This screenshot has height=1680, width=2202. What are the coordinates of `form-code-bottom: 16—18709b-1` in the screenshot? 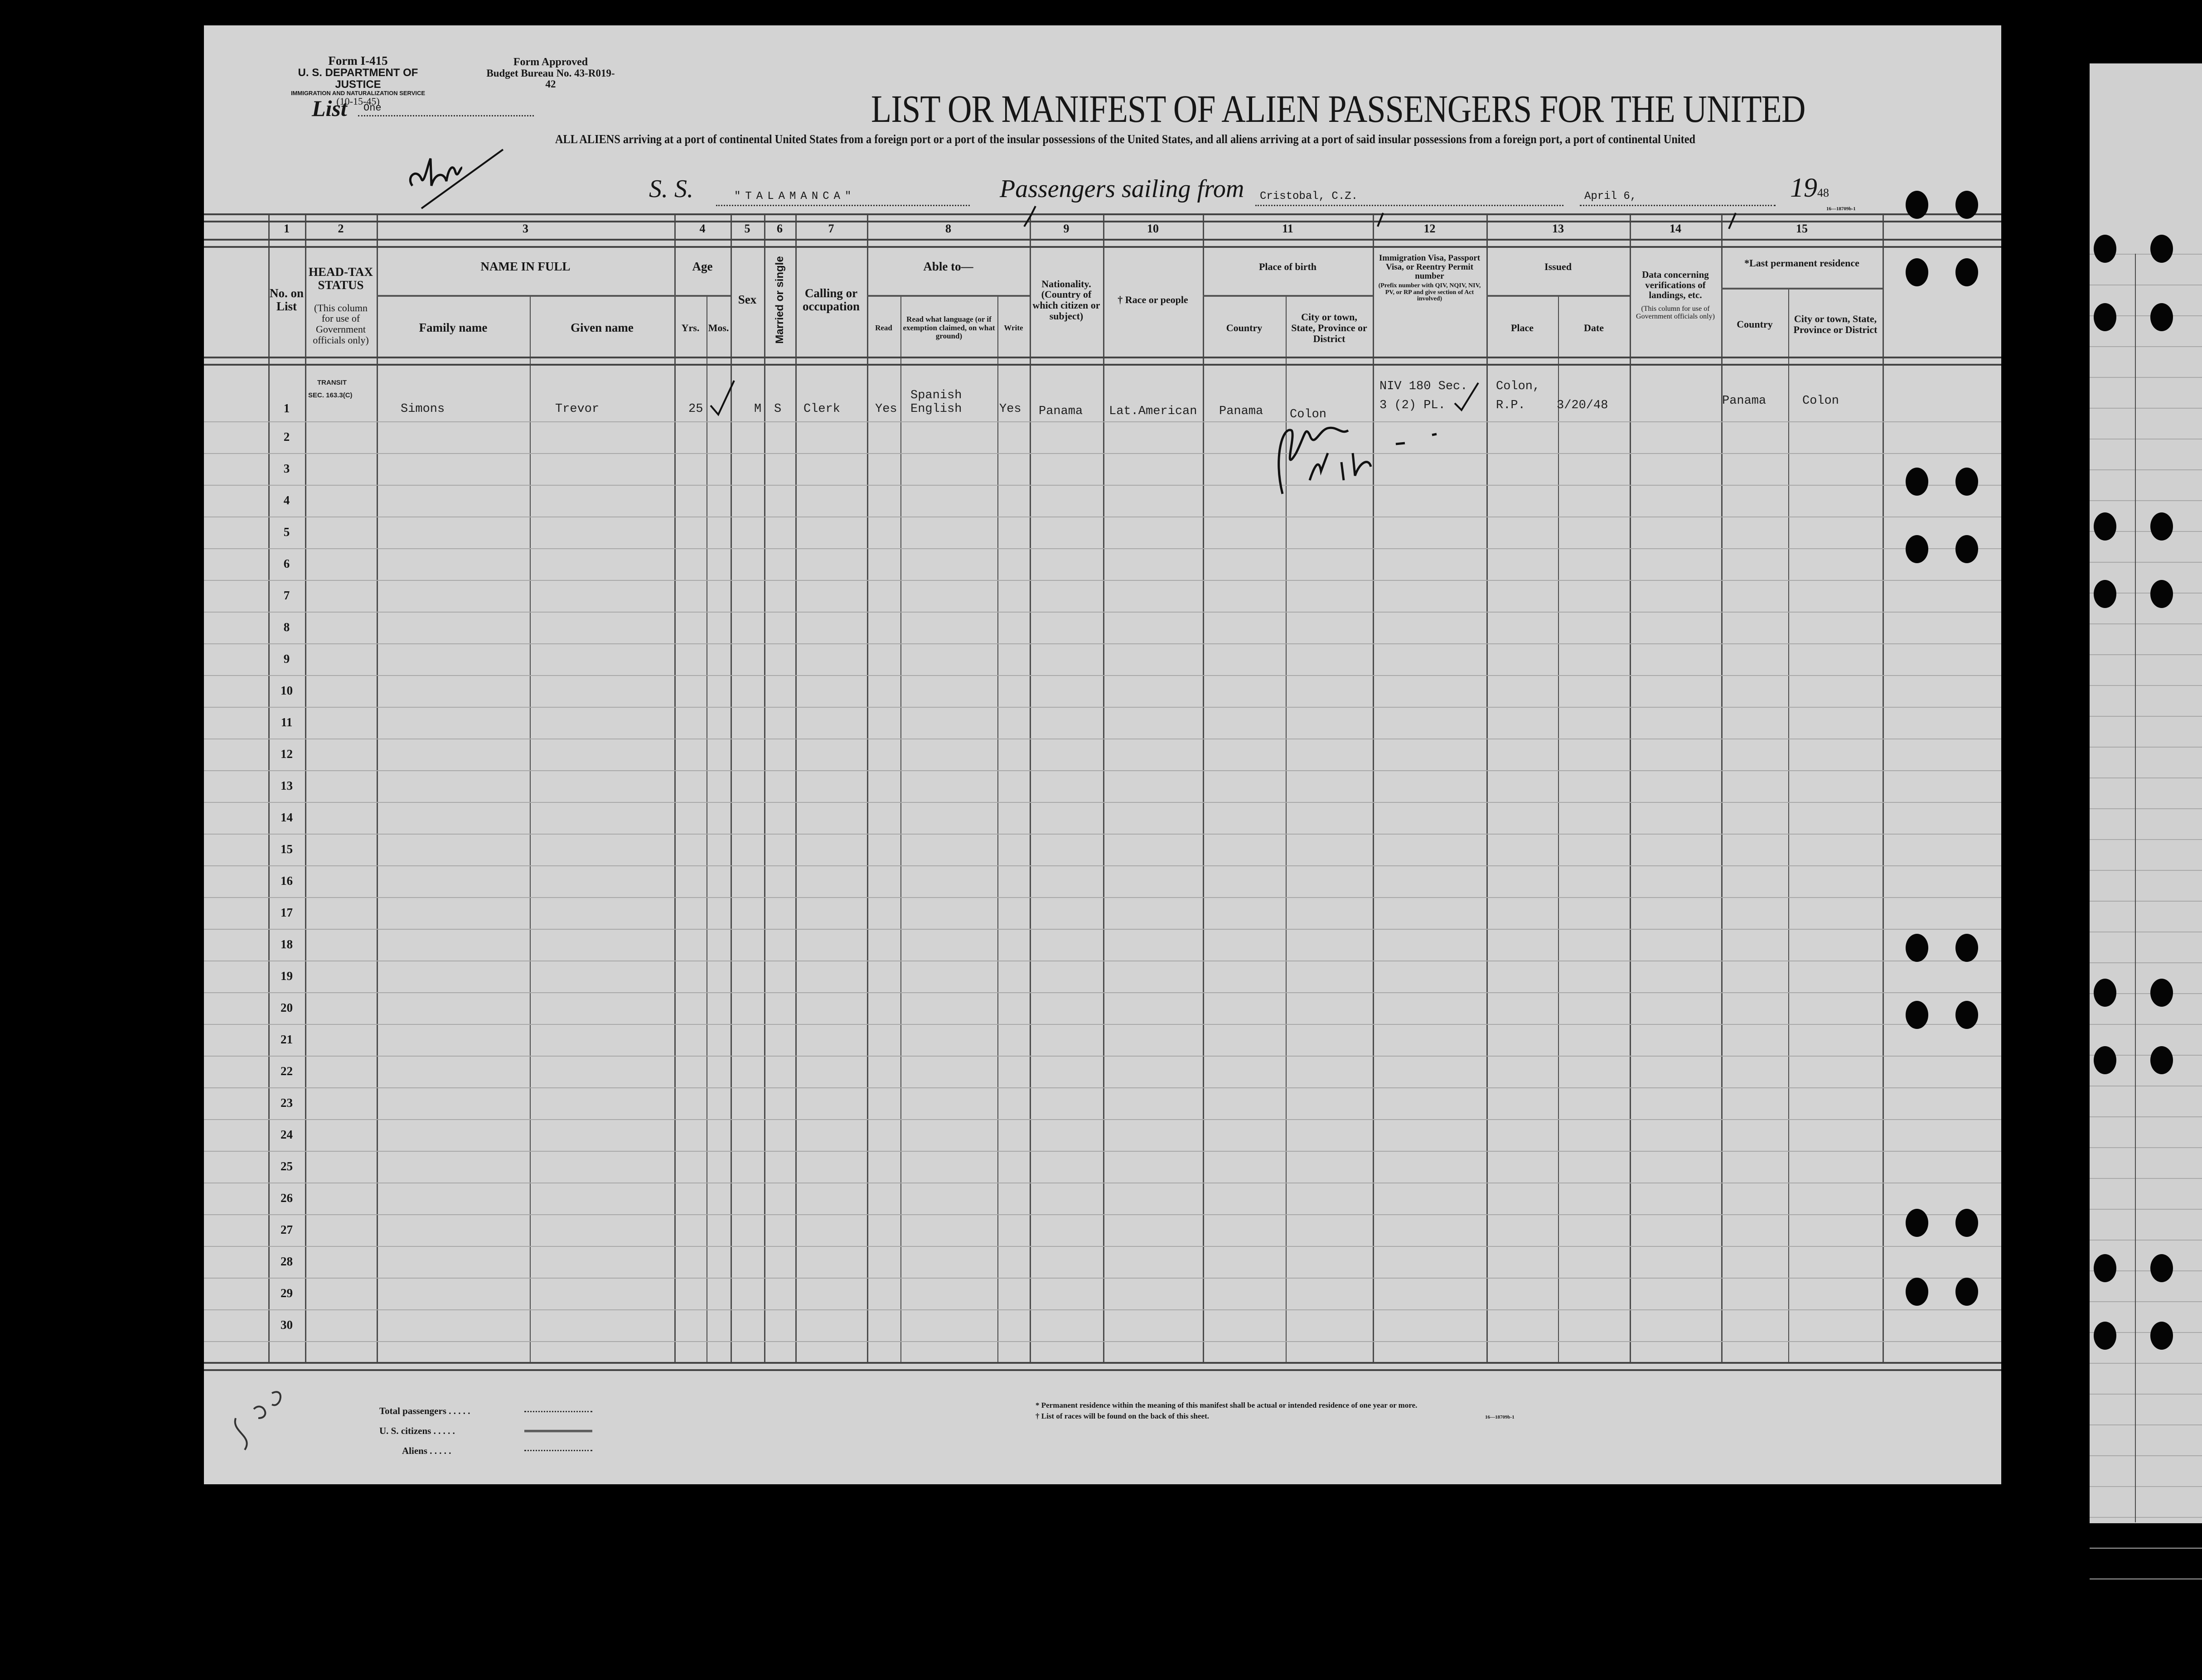 It's located at (1500, 1417).